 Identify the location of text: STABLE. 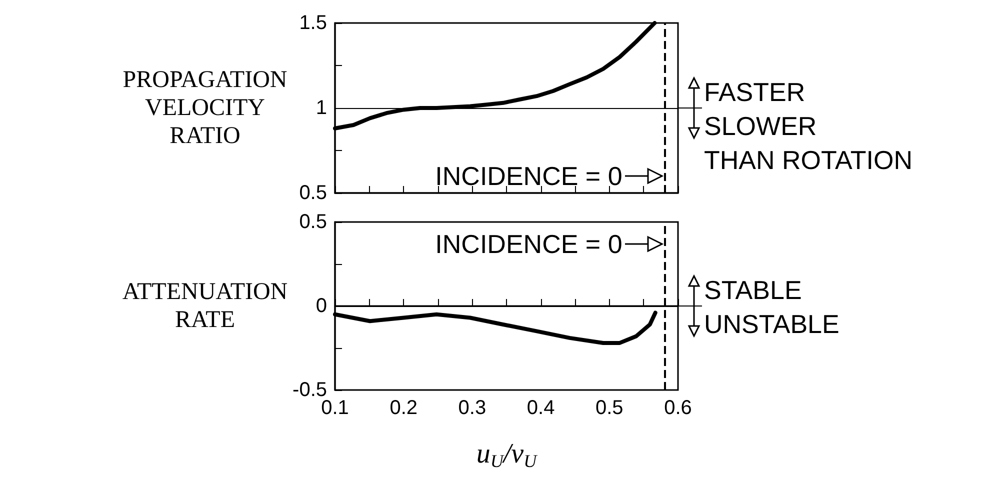
(753, 290).